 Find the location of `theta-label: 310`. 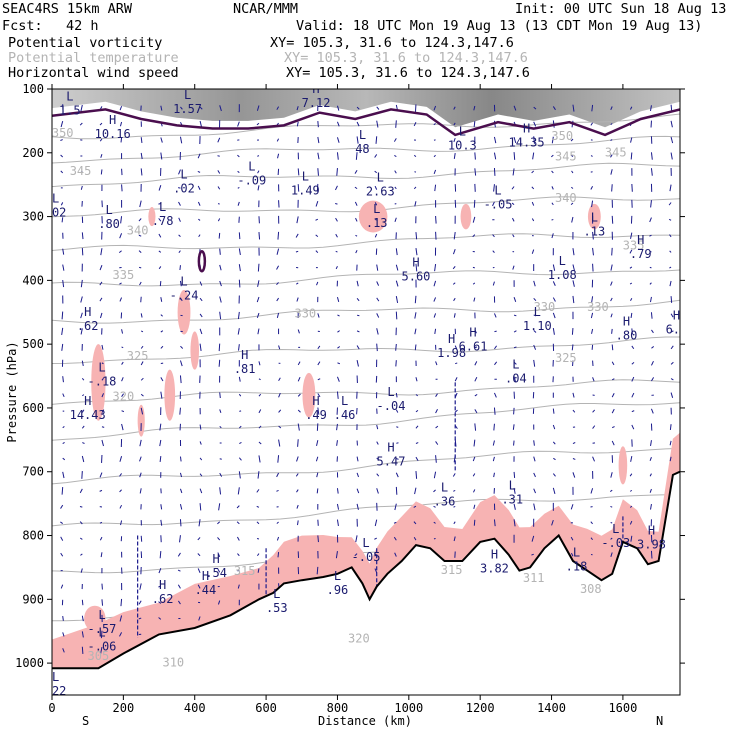

theta-label: 310 is located at coordinates (173, 662).